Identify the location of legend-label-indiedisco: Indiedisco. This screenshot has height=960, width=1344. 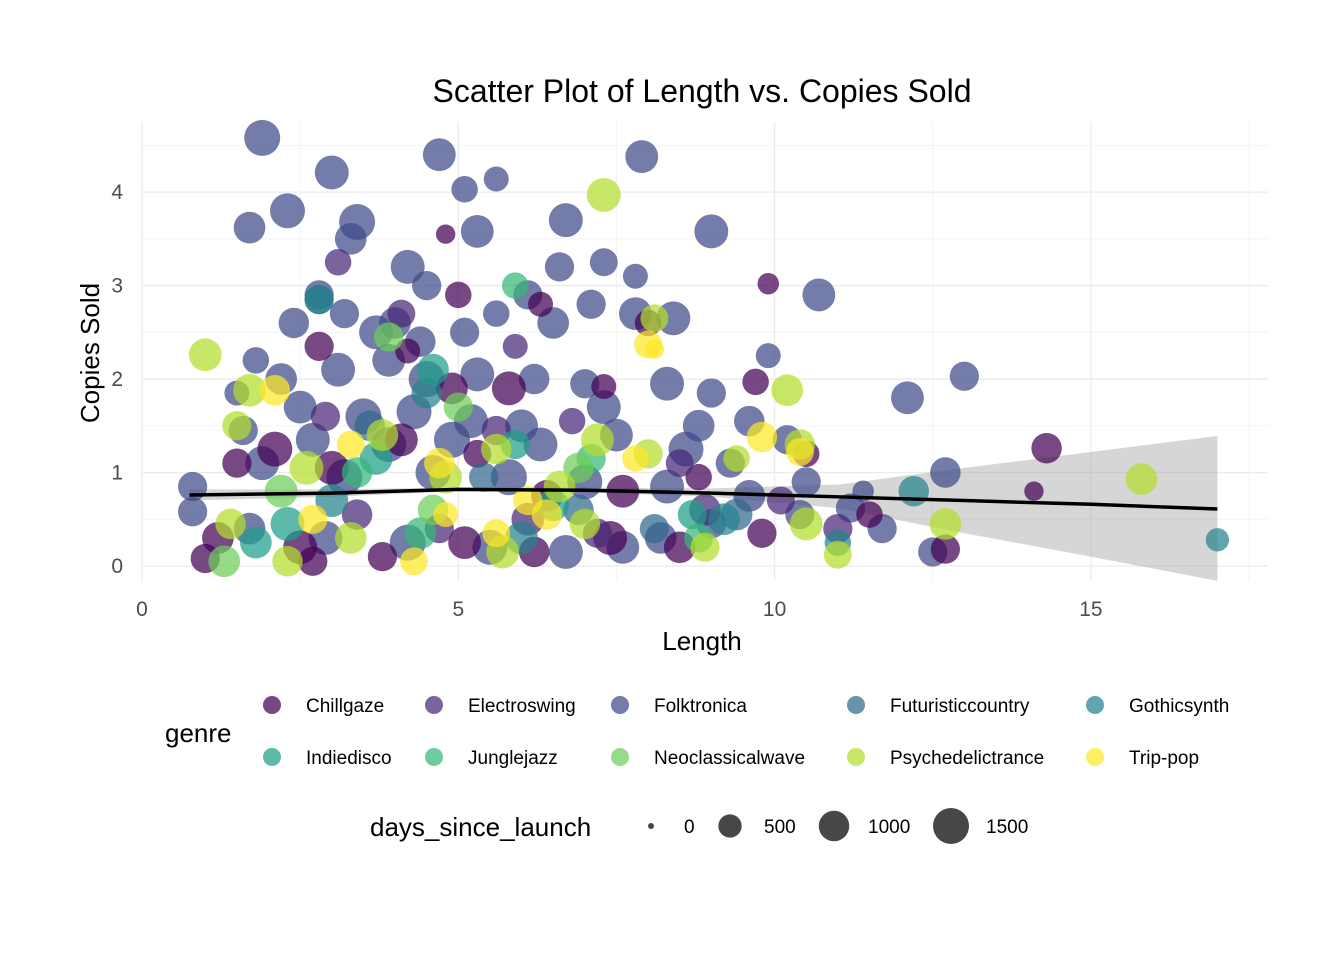
(349, 758).